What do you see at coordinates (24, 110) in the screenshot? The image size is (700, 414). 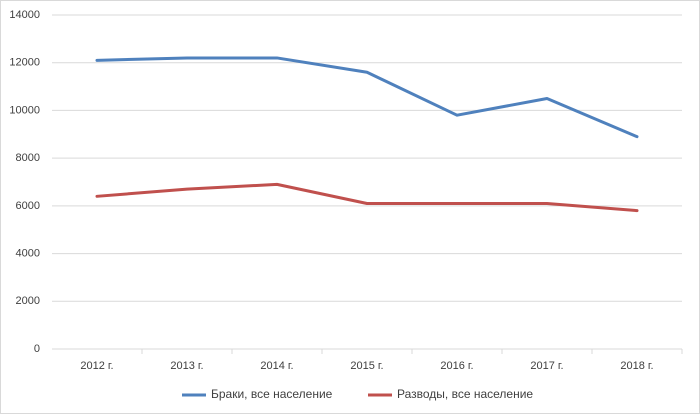 I see `y-tick-label: 10000` at bounding box center [24, 110].